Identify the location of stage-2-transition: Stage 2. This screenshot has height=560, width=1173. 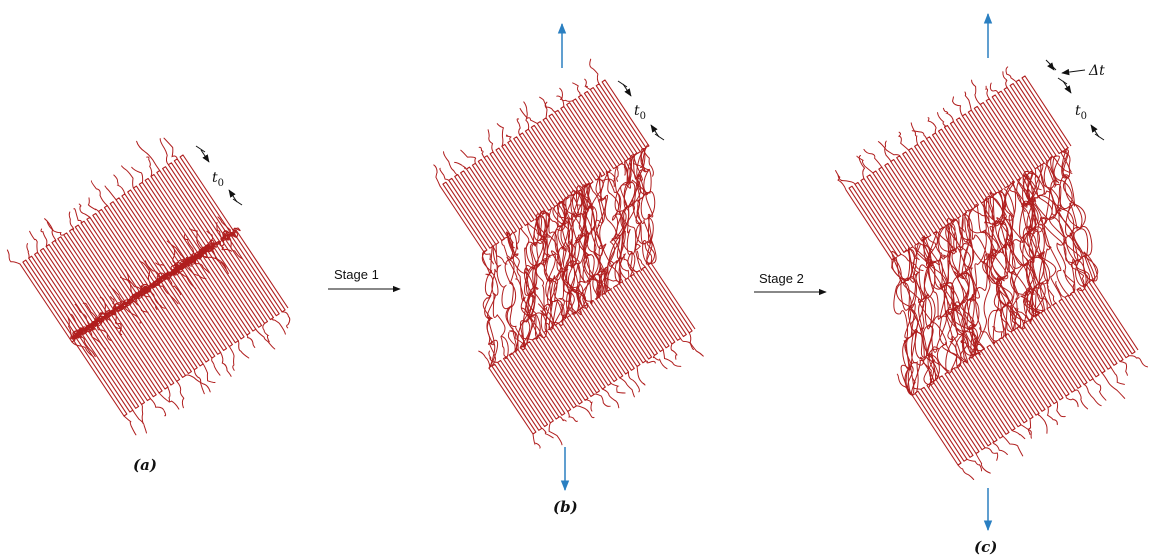
(790, 283).